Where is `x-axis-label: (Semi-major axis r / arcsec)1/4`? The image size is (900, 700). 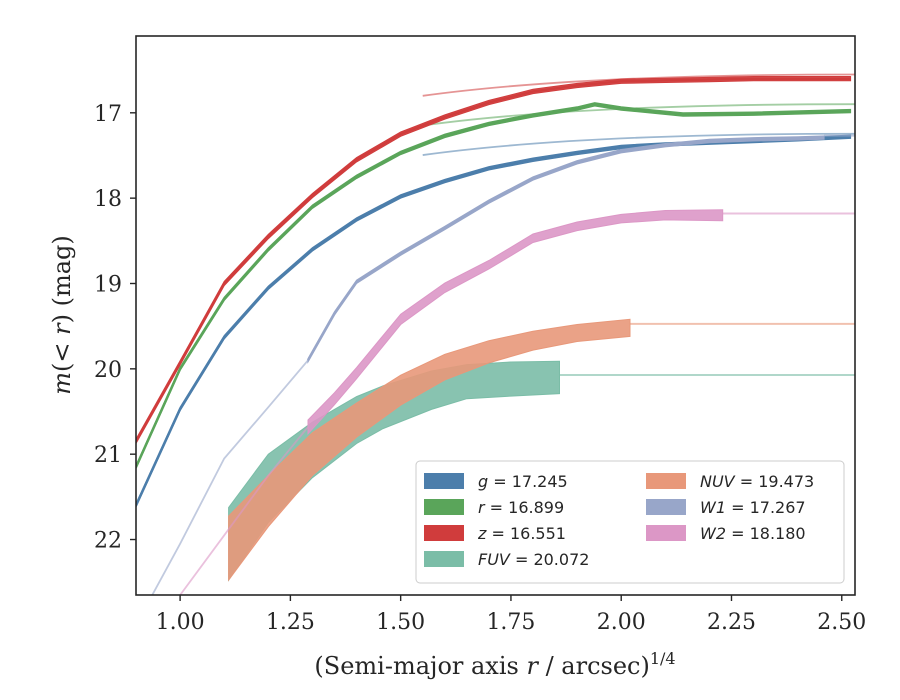
x-axis-label: (Semi-major axis r / arcsec)1/4 is located at coordinates (494, 664).